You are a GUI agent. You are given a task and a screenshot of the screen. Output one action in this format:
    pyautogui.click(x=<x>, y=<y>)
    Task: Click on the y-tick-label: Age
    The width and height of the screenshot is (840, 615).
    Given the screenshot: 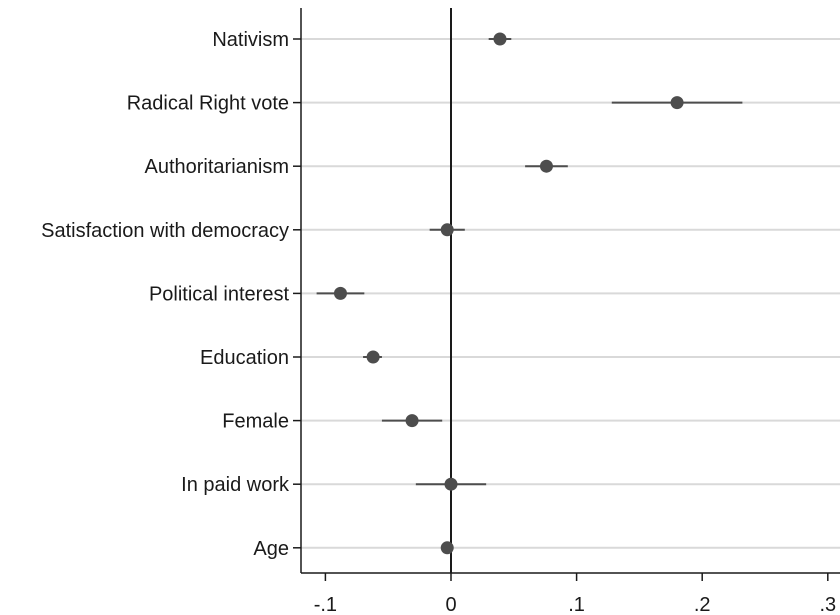 What is the action you would take?
    pyautogui.click(x=271, y=549)
    